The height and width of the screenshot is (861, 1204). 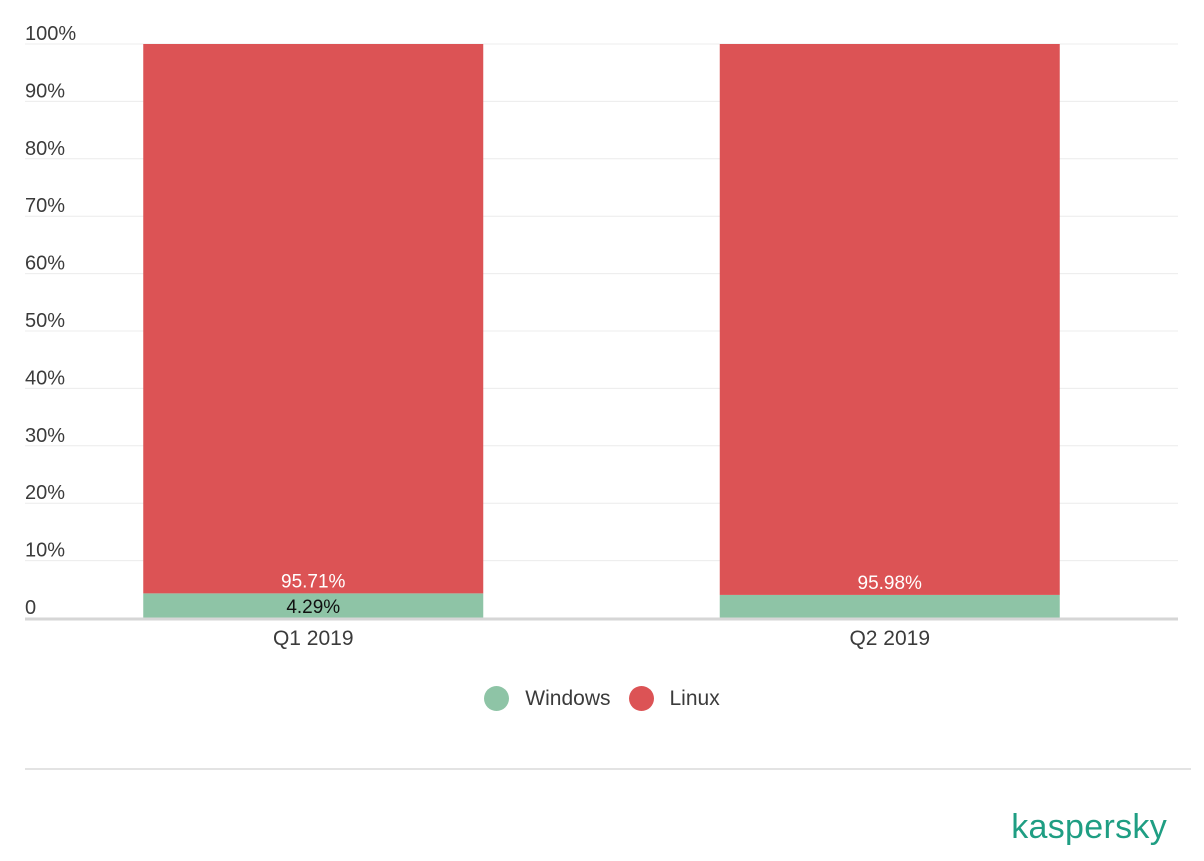 I want to click on y-tick-label: 40%, so click(x=45, y=378).